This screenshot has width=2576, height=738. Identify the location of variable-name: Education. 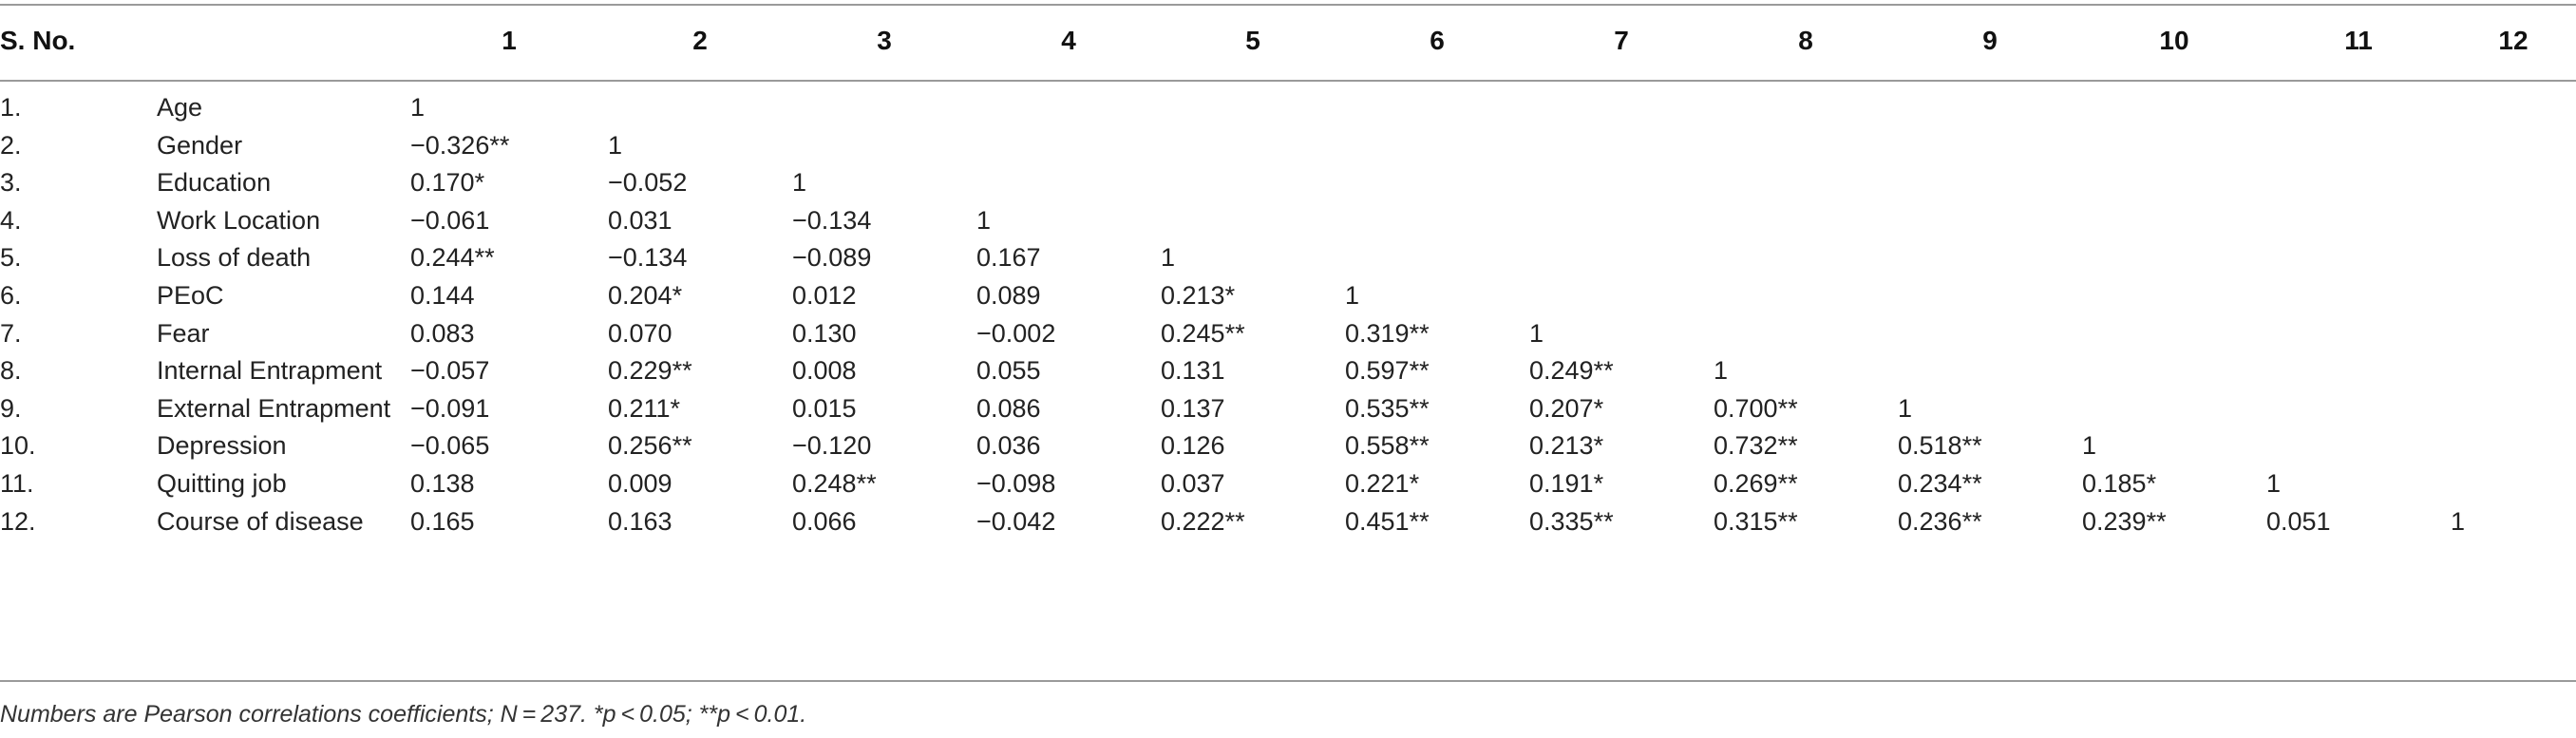
(214, 183).